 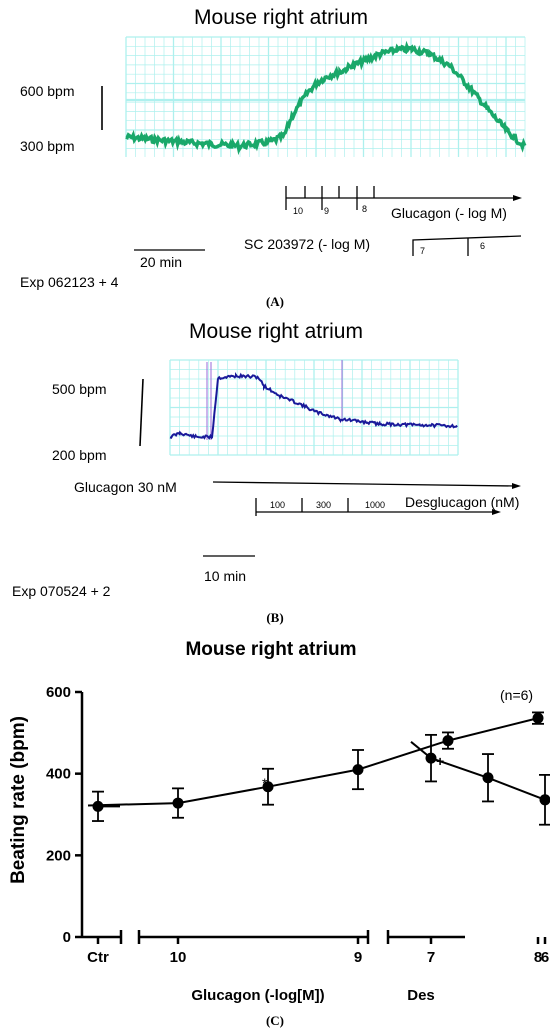 I want to click on panel-a-glucagon-tick-10: 10, so click(x=298, y=211).